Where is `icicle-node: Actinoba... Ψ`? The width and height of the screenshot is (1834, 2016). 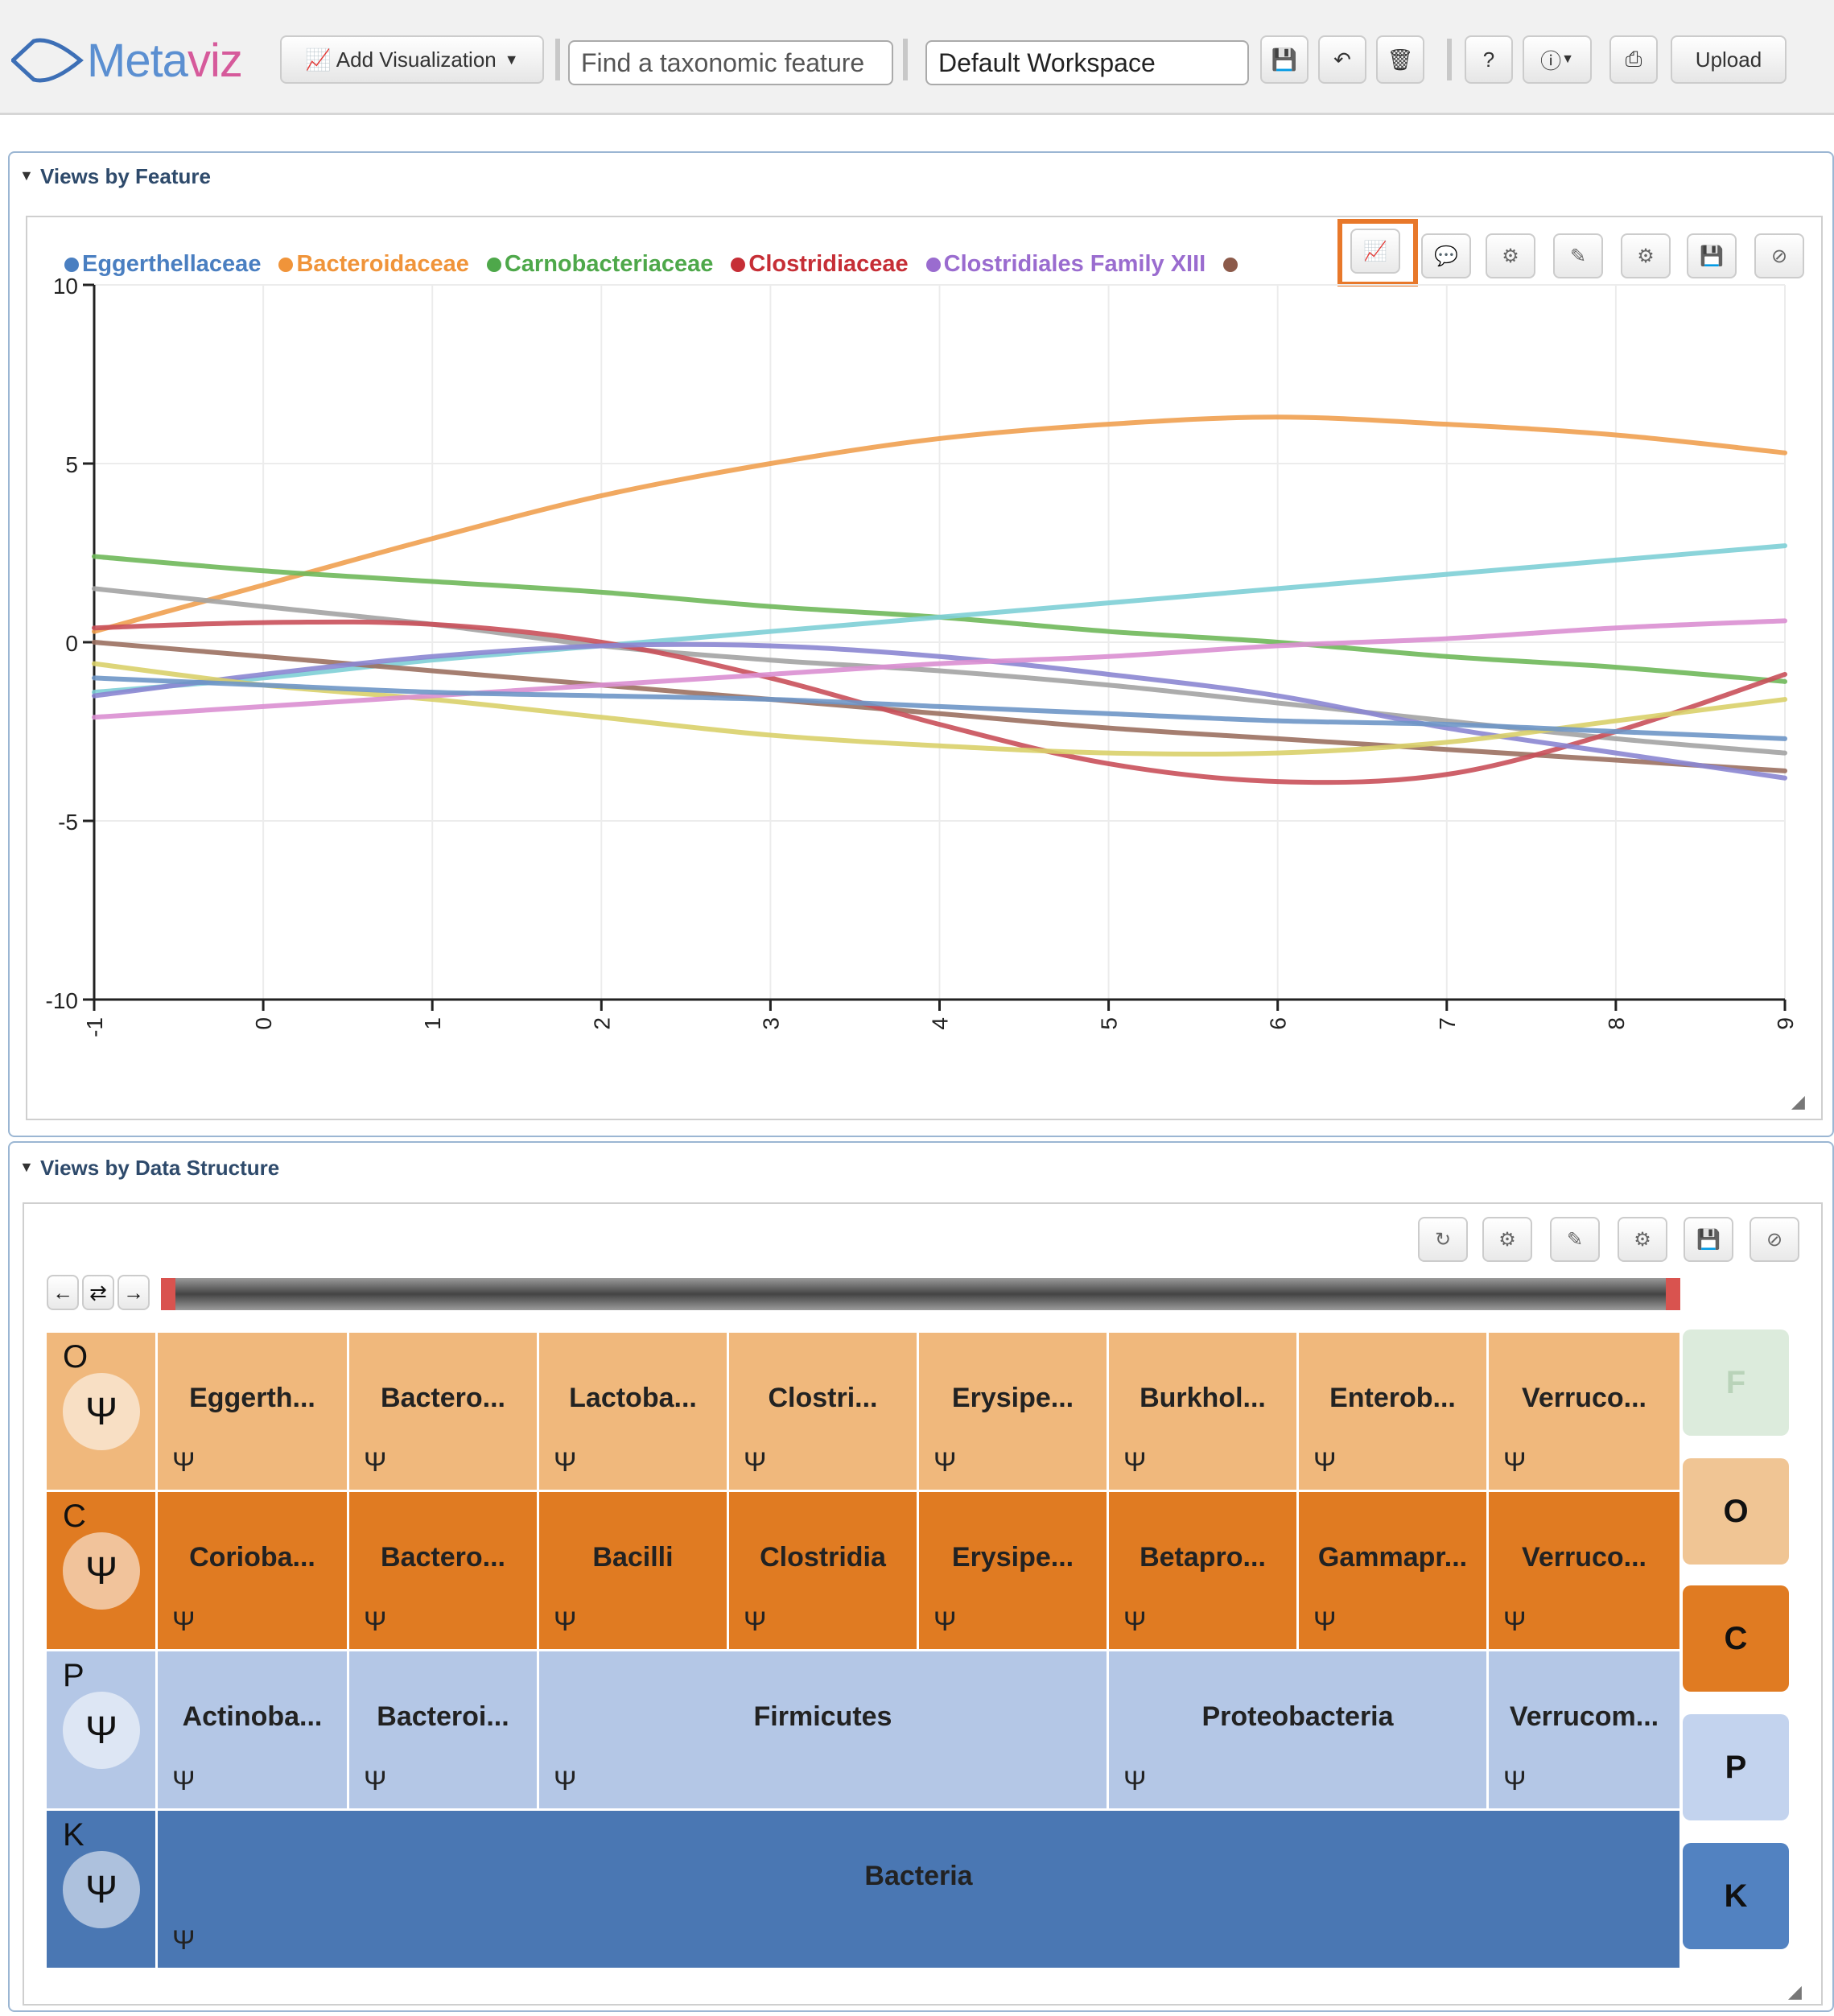
icicle-node: Actinoba... Ψ is located at coordinates (253, 1731).